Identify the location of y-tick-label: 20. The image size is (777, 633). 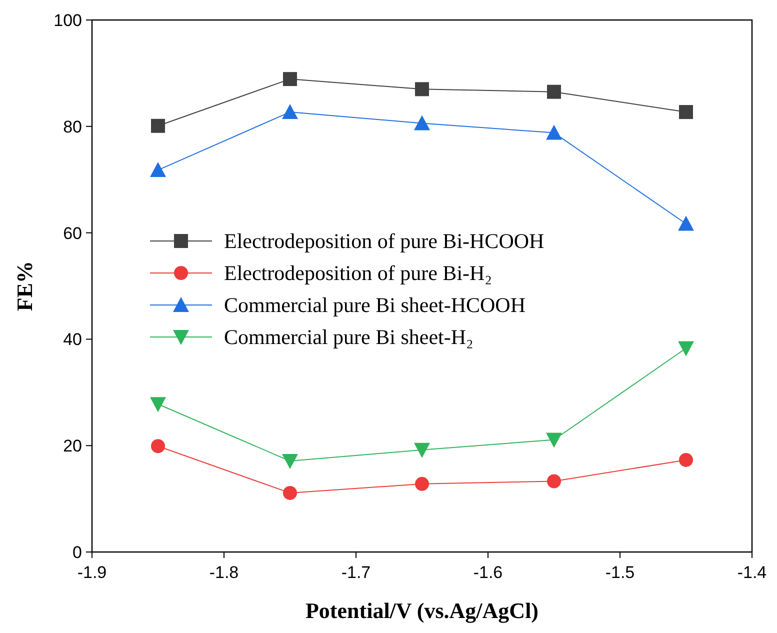
(72, 446).